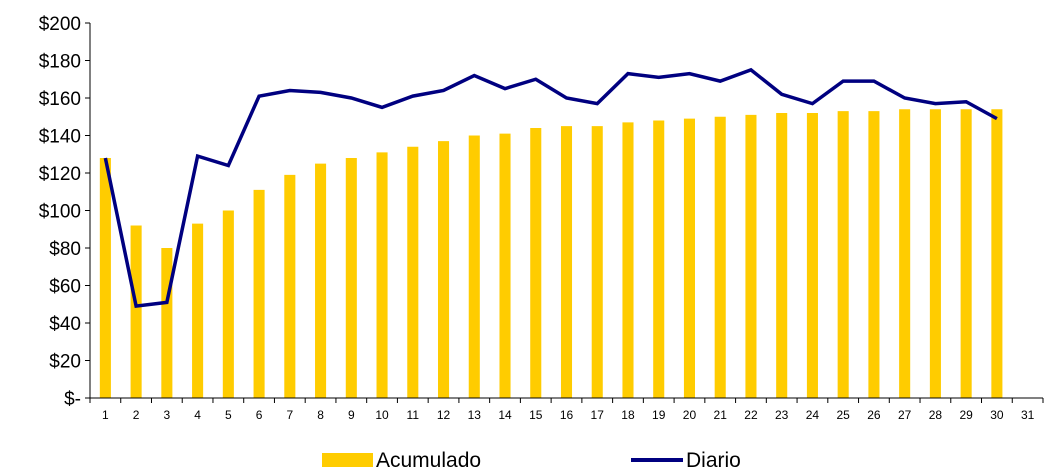  What do you see at coordinates (505, 415) in the screenshot?
I see `x-tick-label: 14` at bounding box center [505, 415].